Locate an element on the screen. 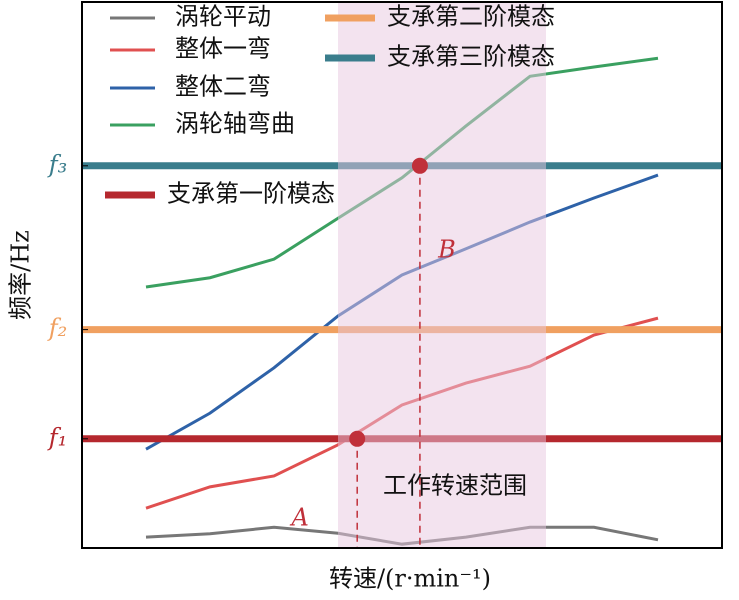 This screenshot has width=739, height=600. y-tick-label: f₃ is located at coordinates (57, 164).